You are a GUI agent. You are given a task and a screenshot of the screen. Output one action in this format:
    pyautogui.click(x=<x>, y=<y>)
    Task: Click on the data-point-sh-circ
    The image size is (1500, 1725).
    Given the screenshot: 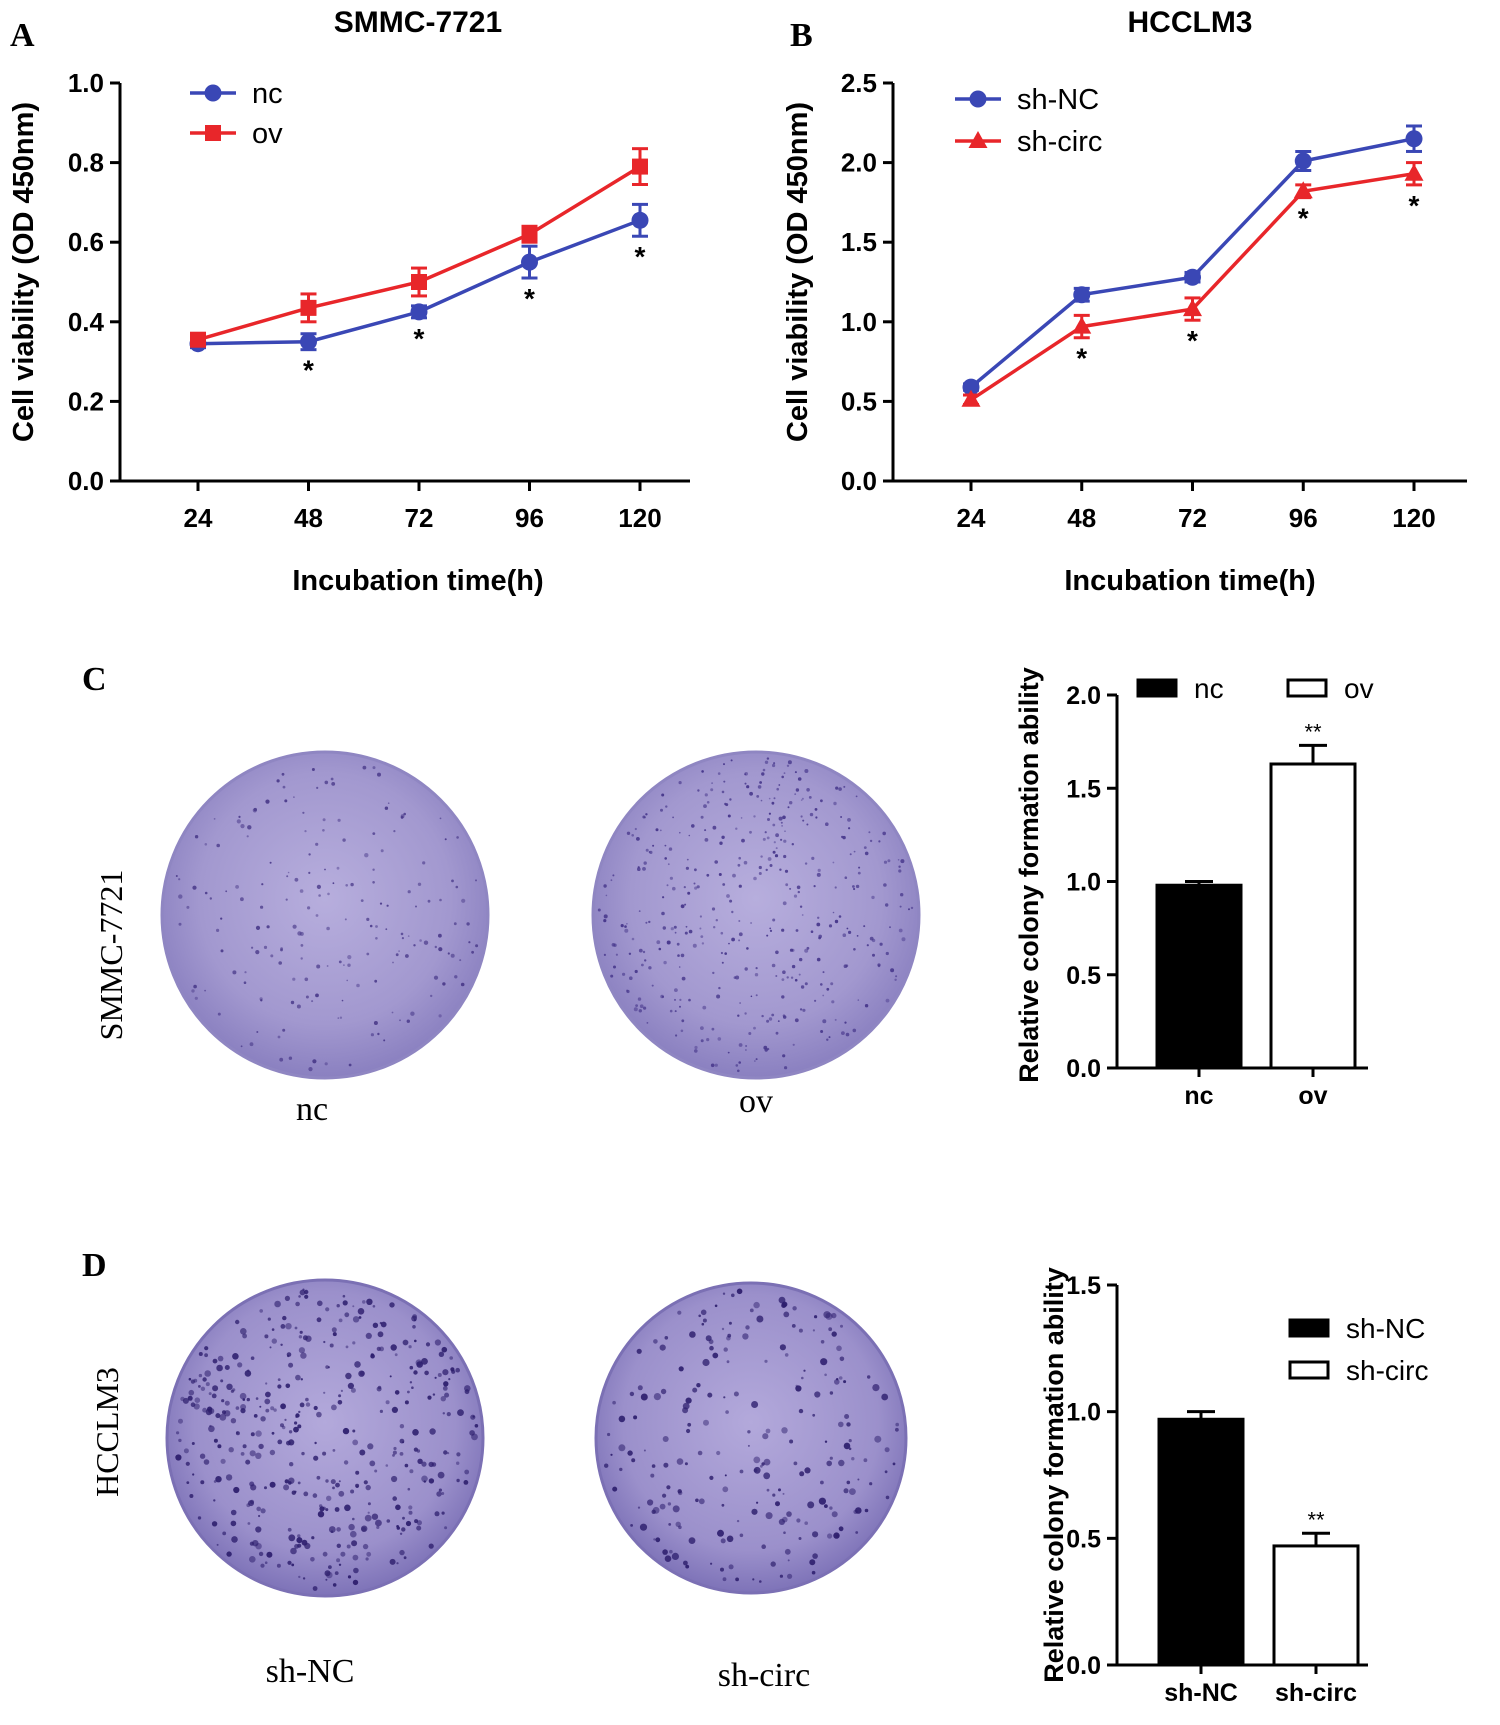 What is the action you would take?
    pyautogui.click(x=971, y=398)
    